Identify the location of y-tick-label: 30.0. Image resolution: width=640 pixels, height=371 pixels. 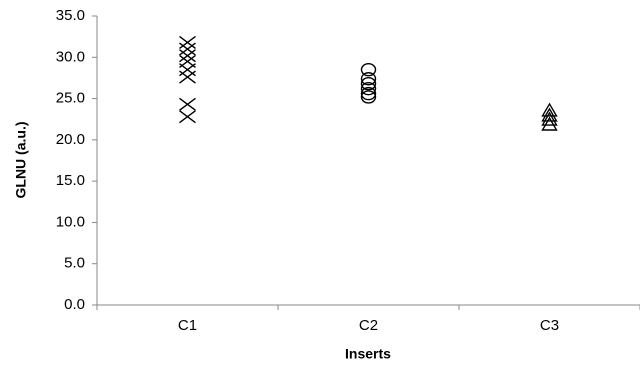
(70, 56).